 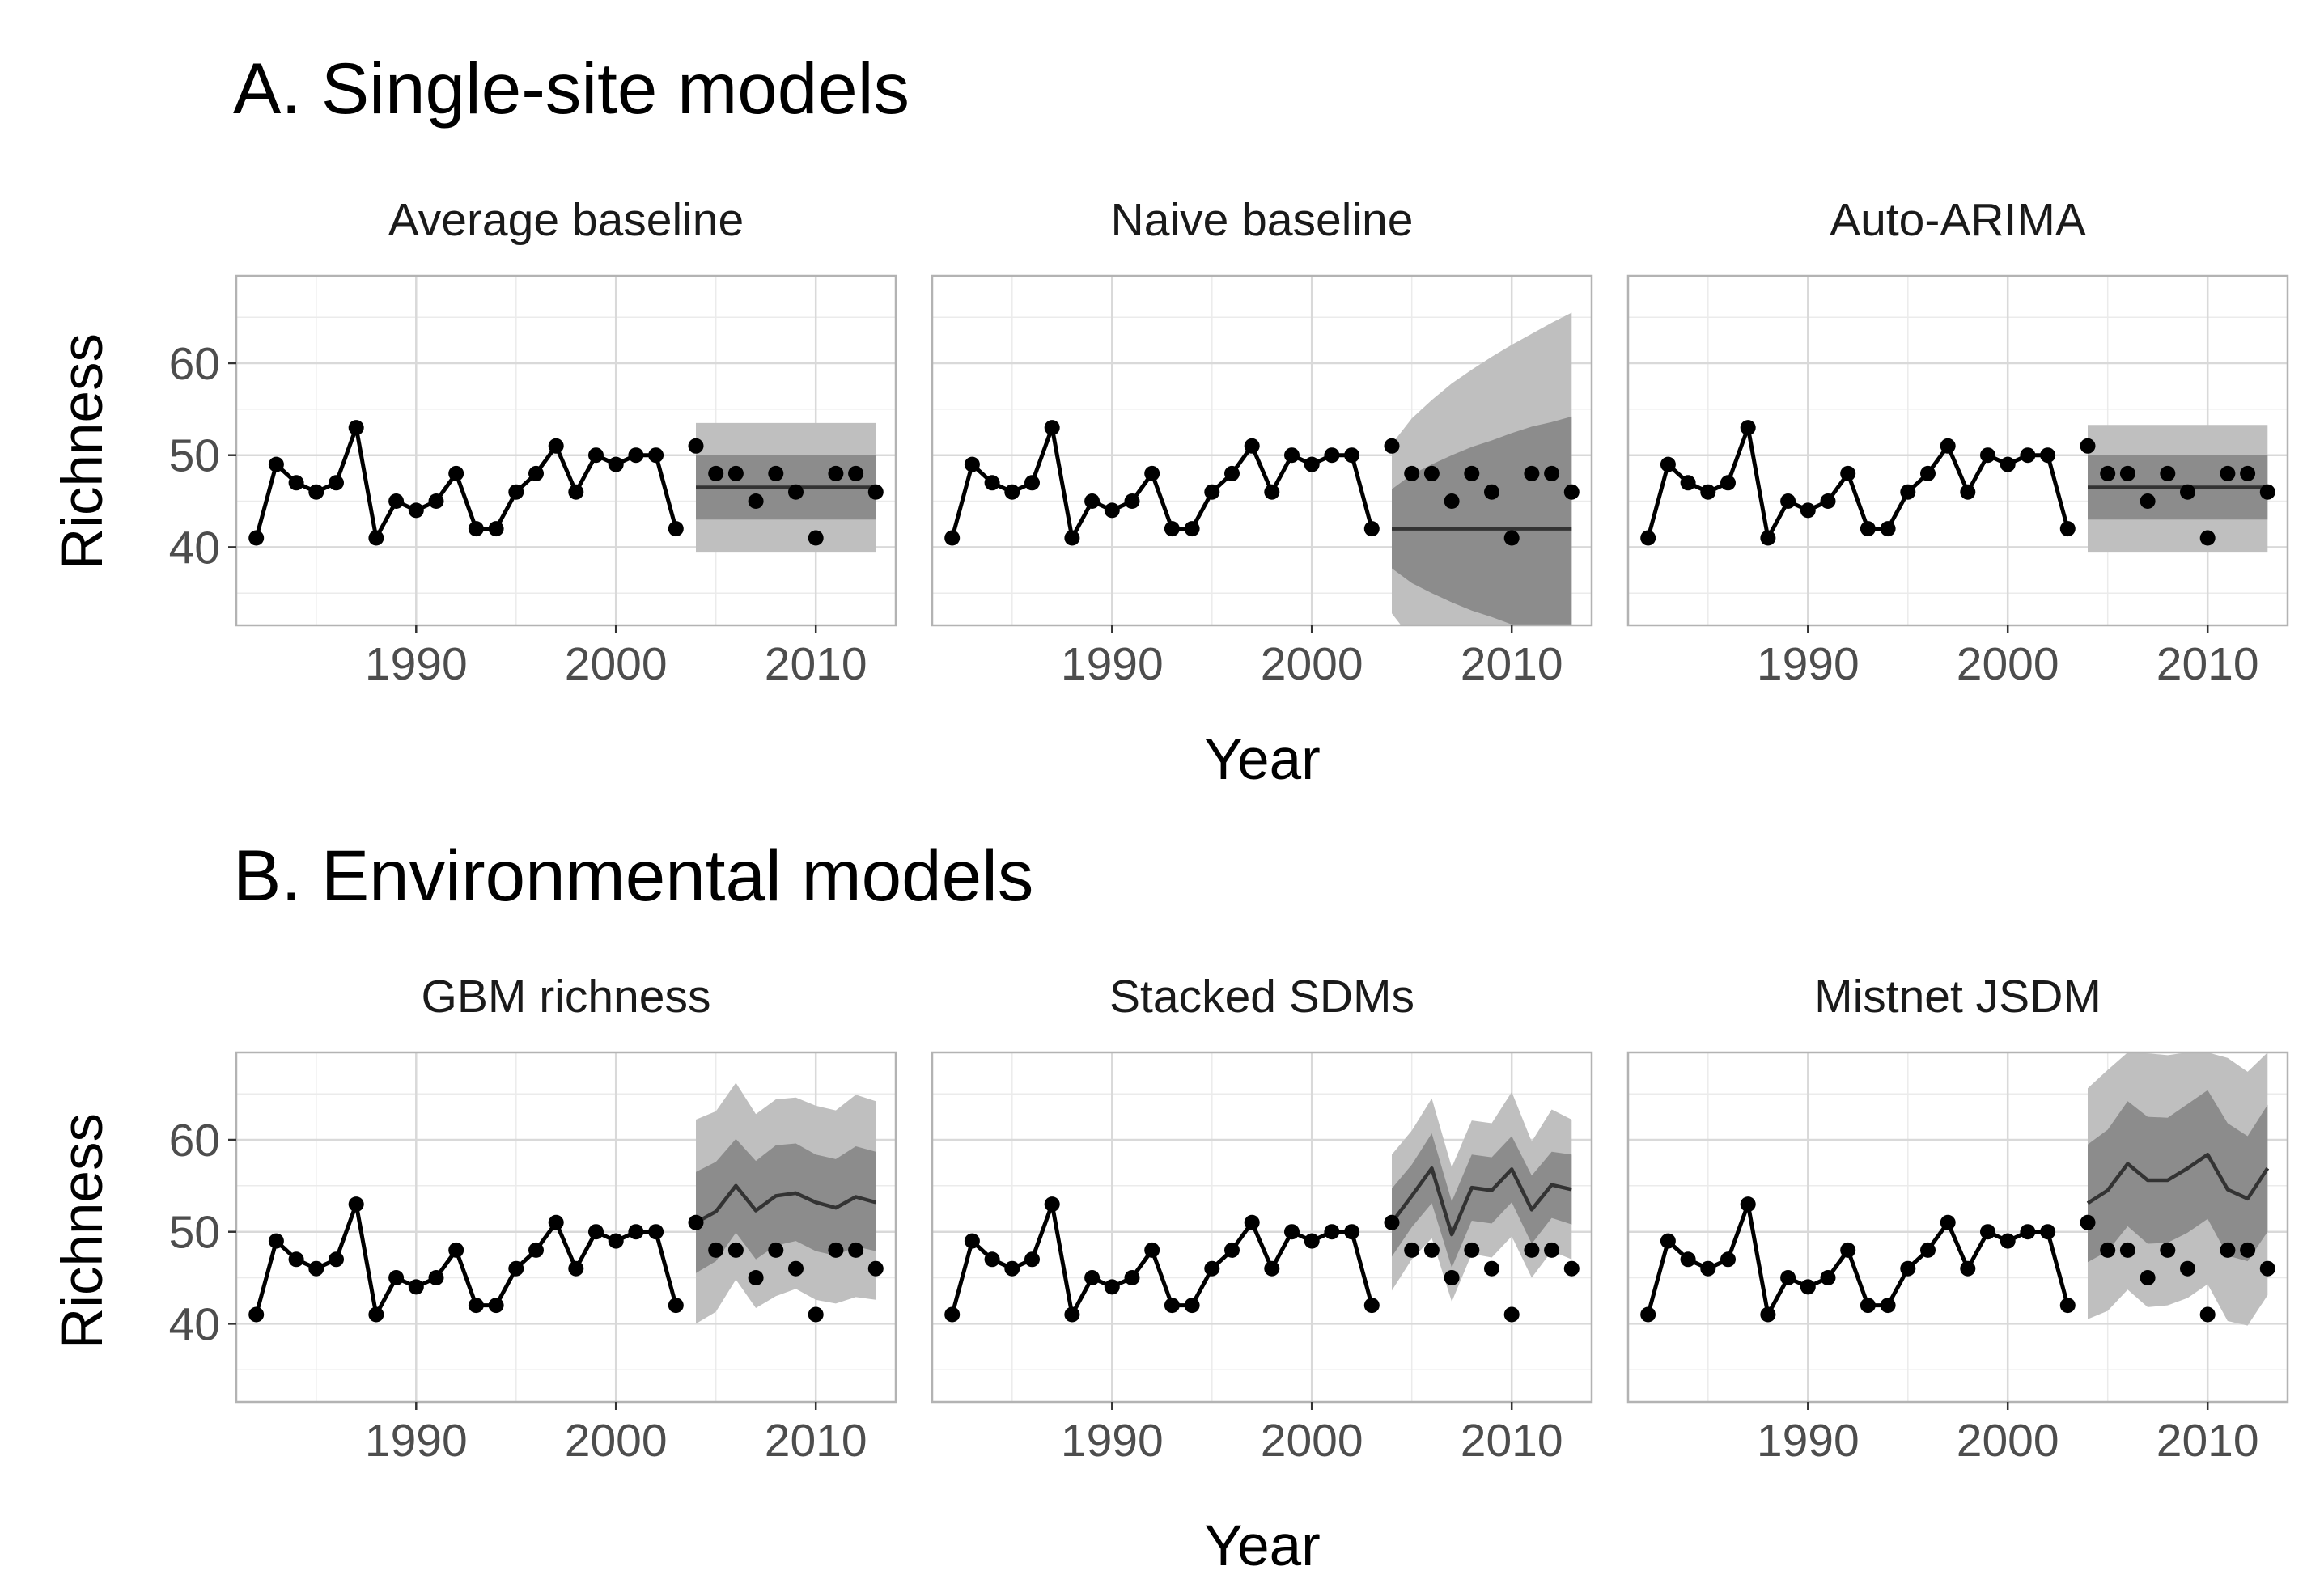 What do you see at coordinates (1262, 760) in the screenshot?
I see `section-a-x-axis-title: Year` at bounding box center [1262, 760].